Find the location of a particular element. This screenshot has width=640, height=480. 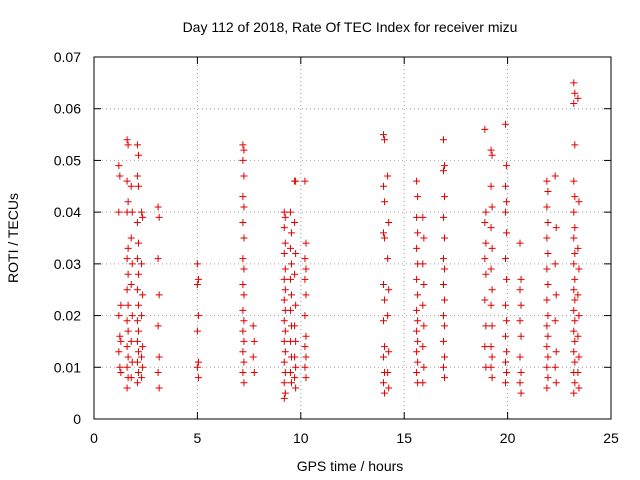

y-tick-label: 0.05 is located at coordinates (67, 160).